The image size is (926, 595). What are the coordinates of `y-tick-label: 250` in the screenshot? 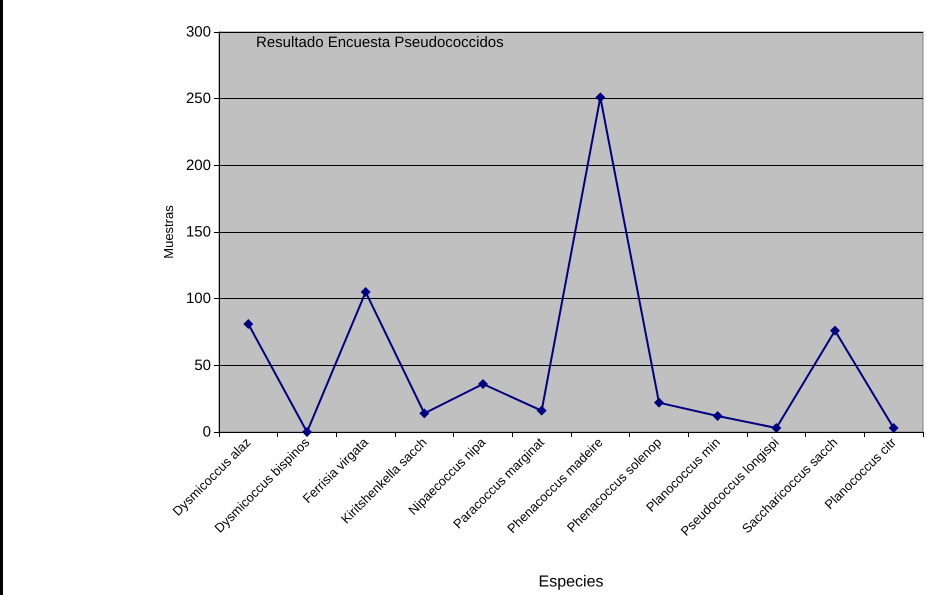 It's located at (198, 99).